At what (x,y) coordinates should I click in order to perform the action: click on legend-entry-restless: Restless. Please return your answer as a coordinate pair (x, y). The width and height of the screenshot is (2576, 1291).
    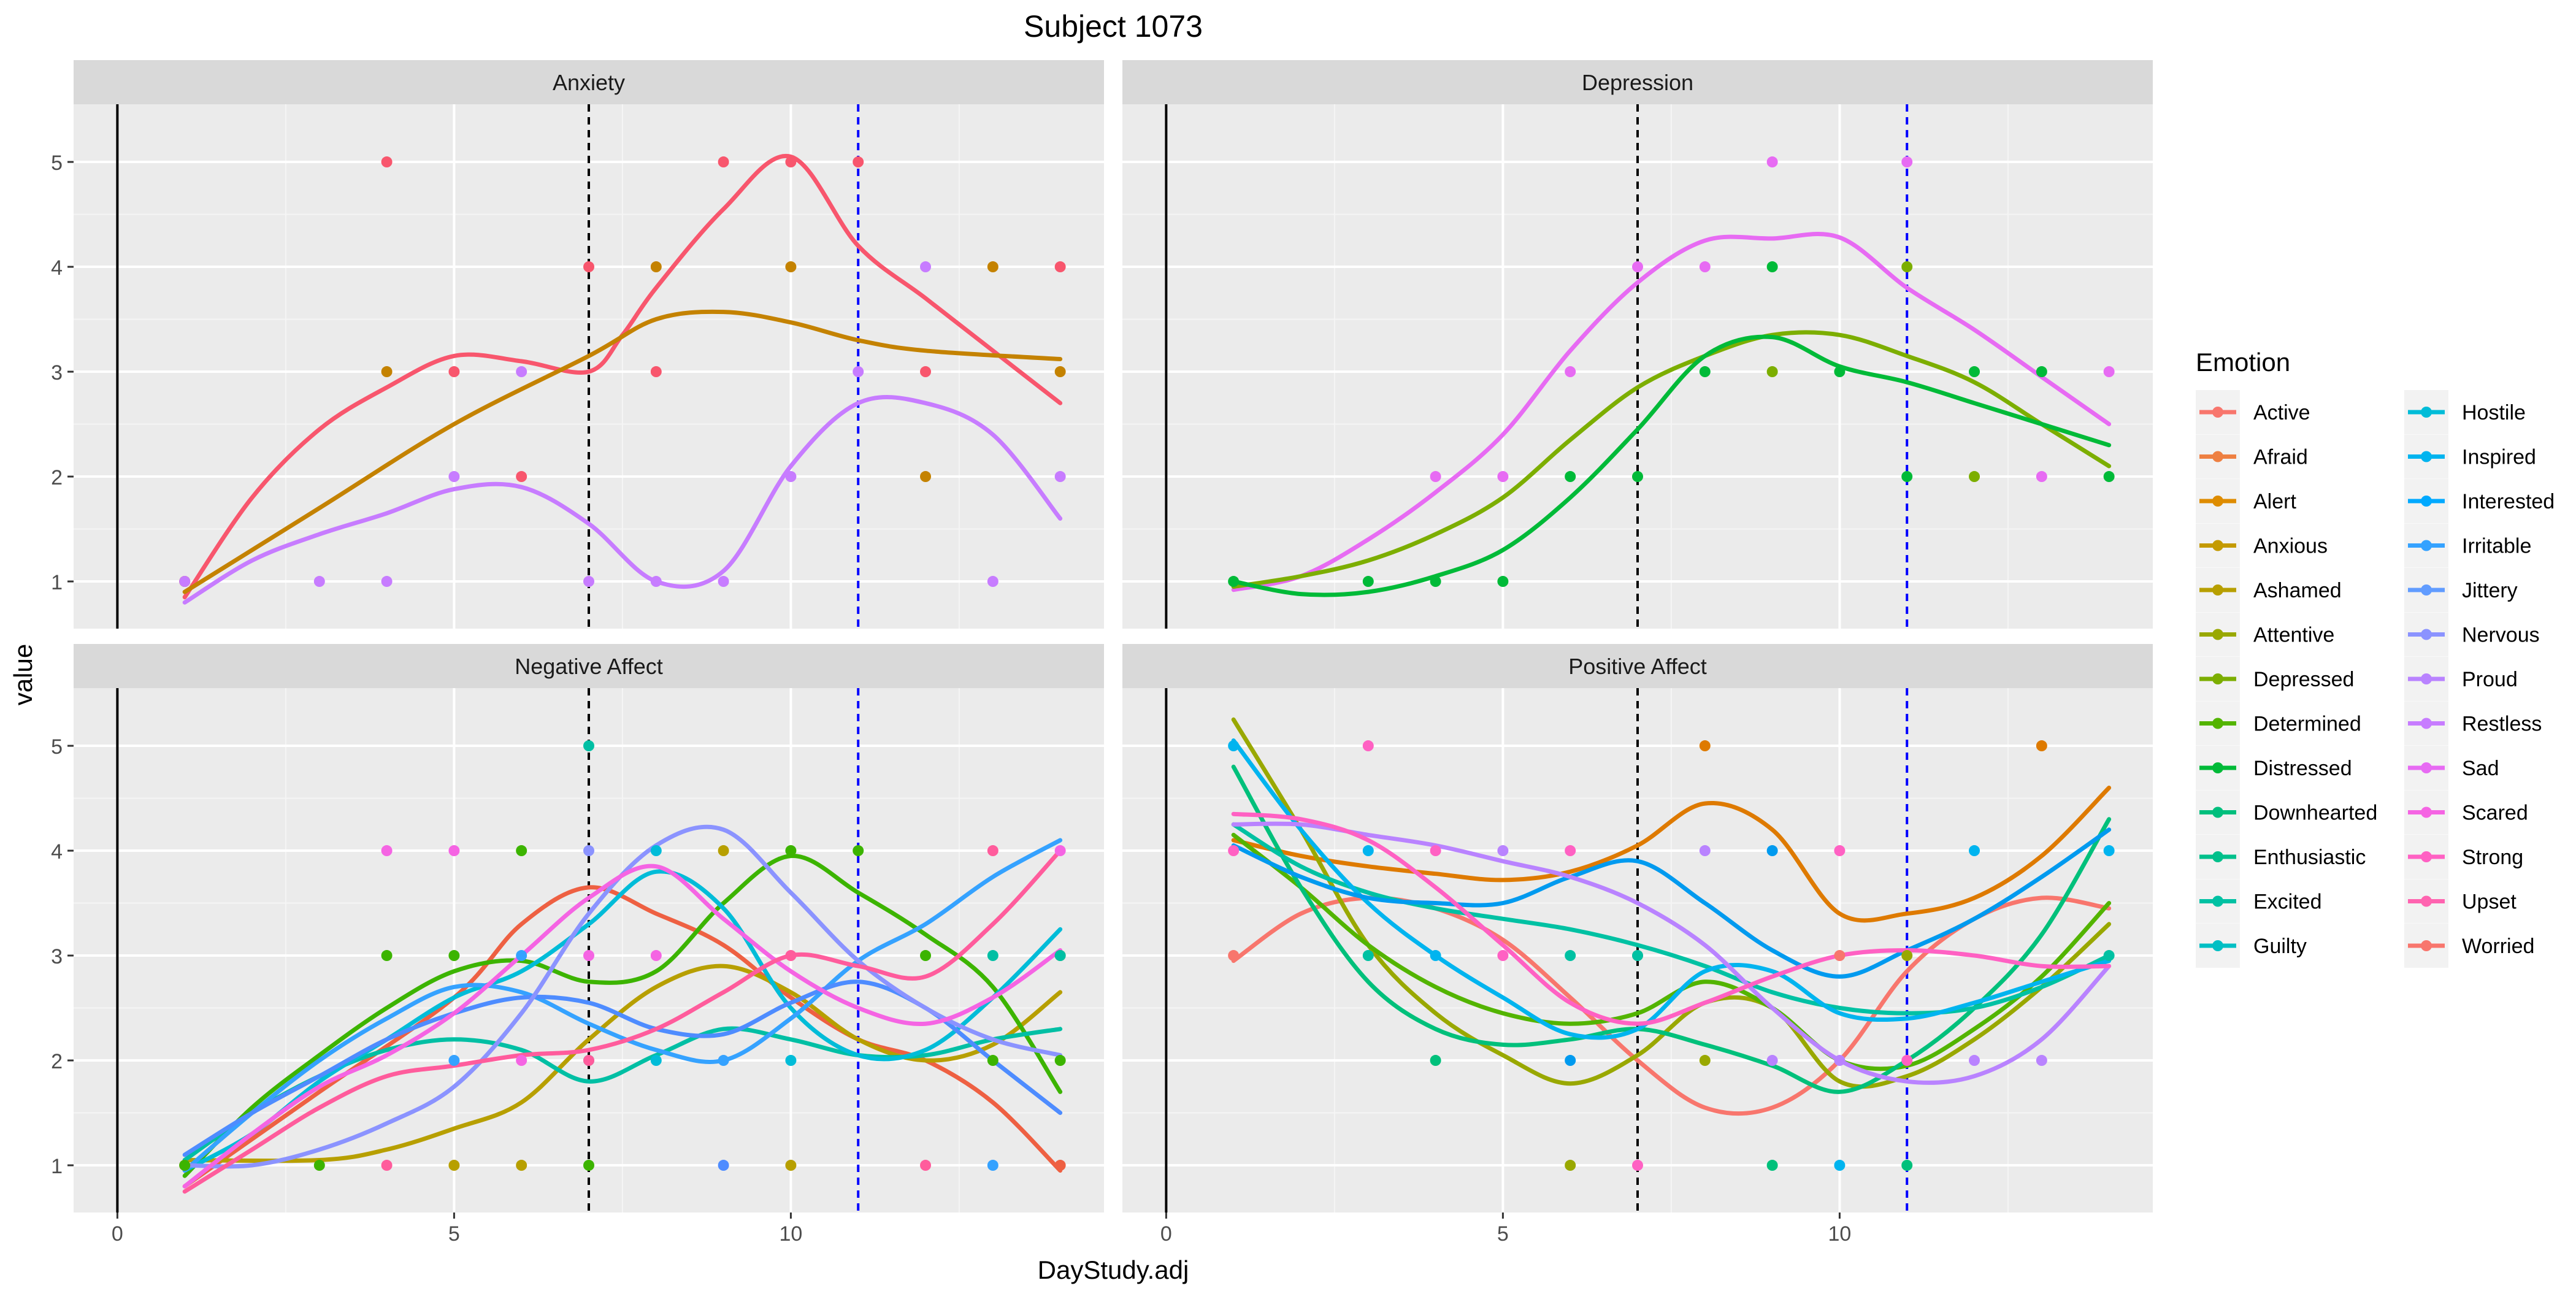
    Looking at the image, I should click on (2473, 723).